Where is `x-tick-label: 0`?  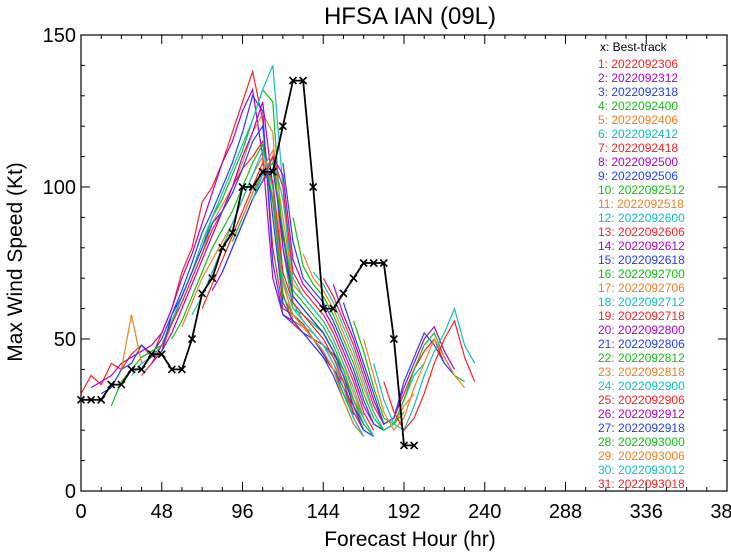
x-tick-label: 0 is located at coordinates (80, 512).